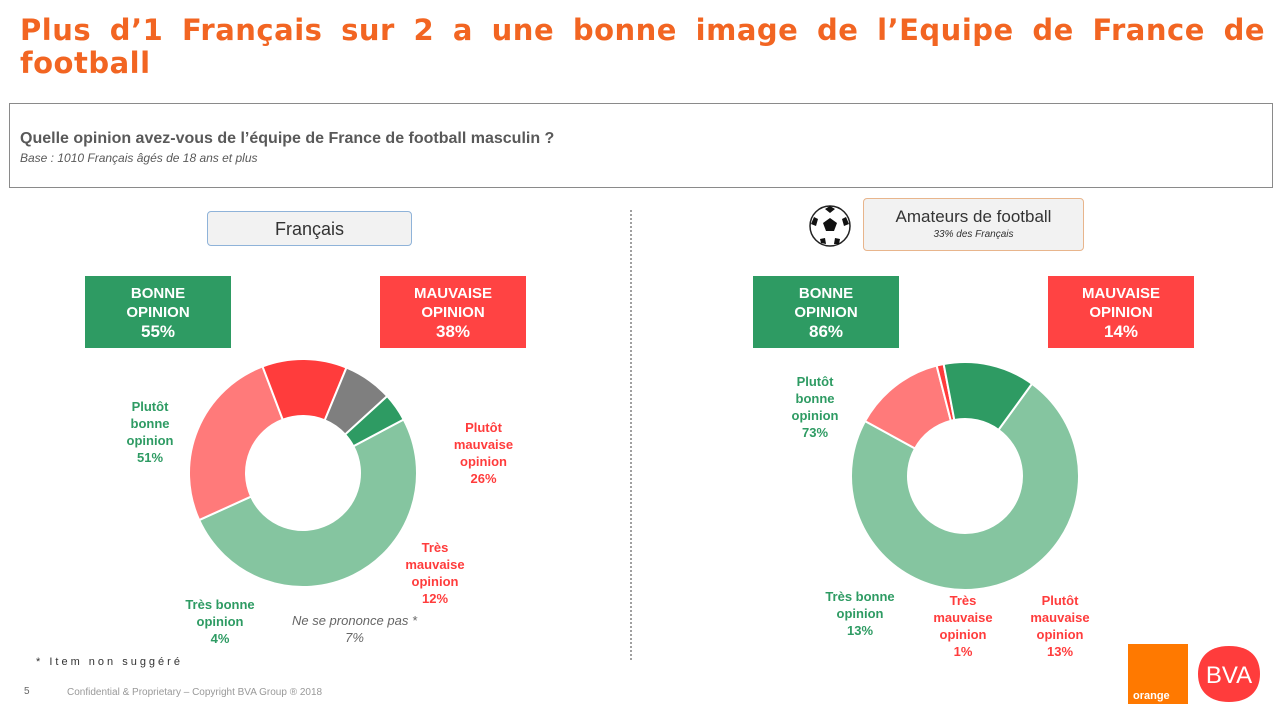 This screenshot has height=716, width=1279. What do you see at coordinates (1060, 626) in the screenshot?
I see `label-plutot-mauvaise-right: Plutôt mauvaise opinion 13%` at bounding box center [1060, 626].